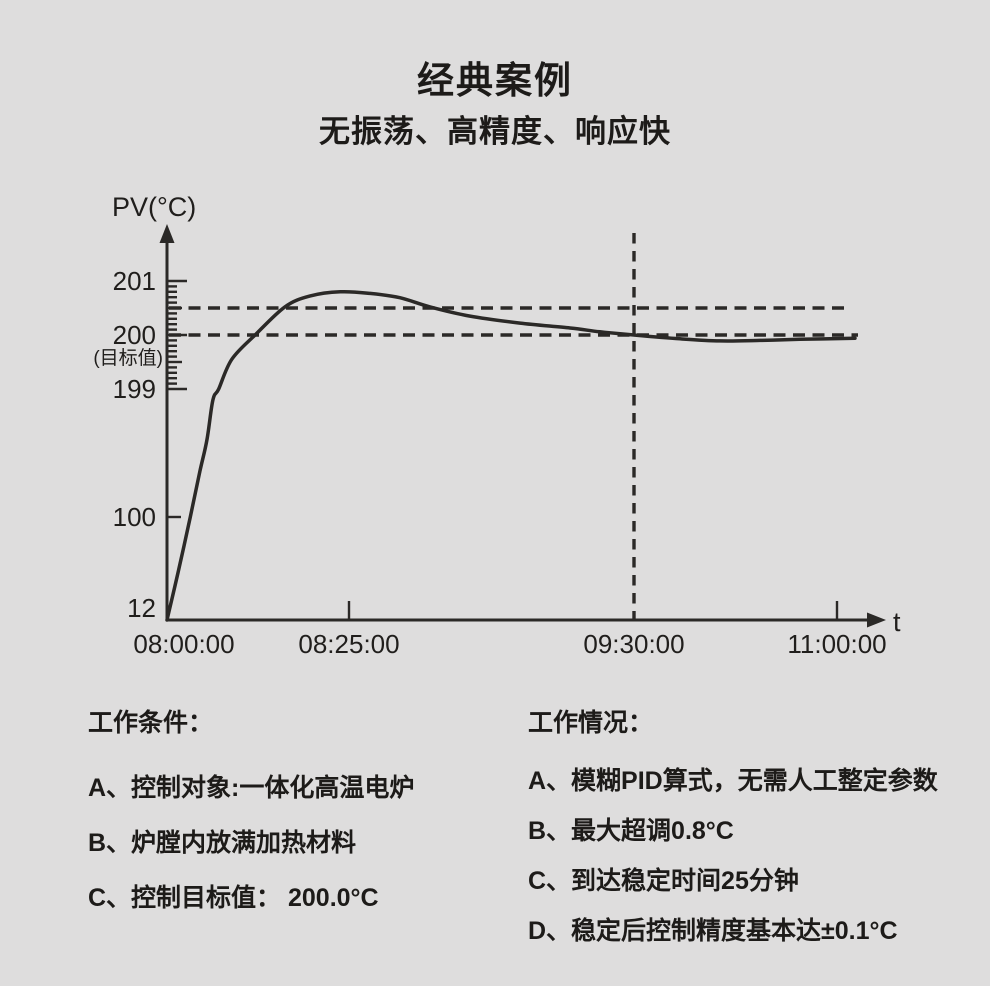 Image resolution: width=990 pixels, height=986 pixels. What do you see at coordinates (495, 131) in the screenshot?
I see `page-subtitle: 无振荡、高精度、响应快` at bounding box center [495, 131].